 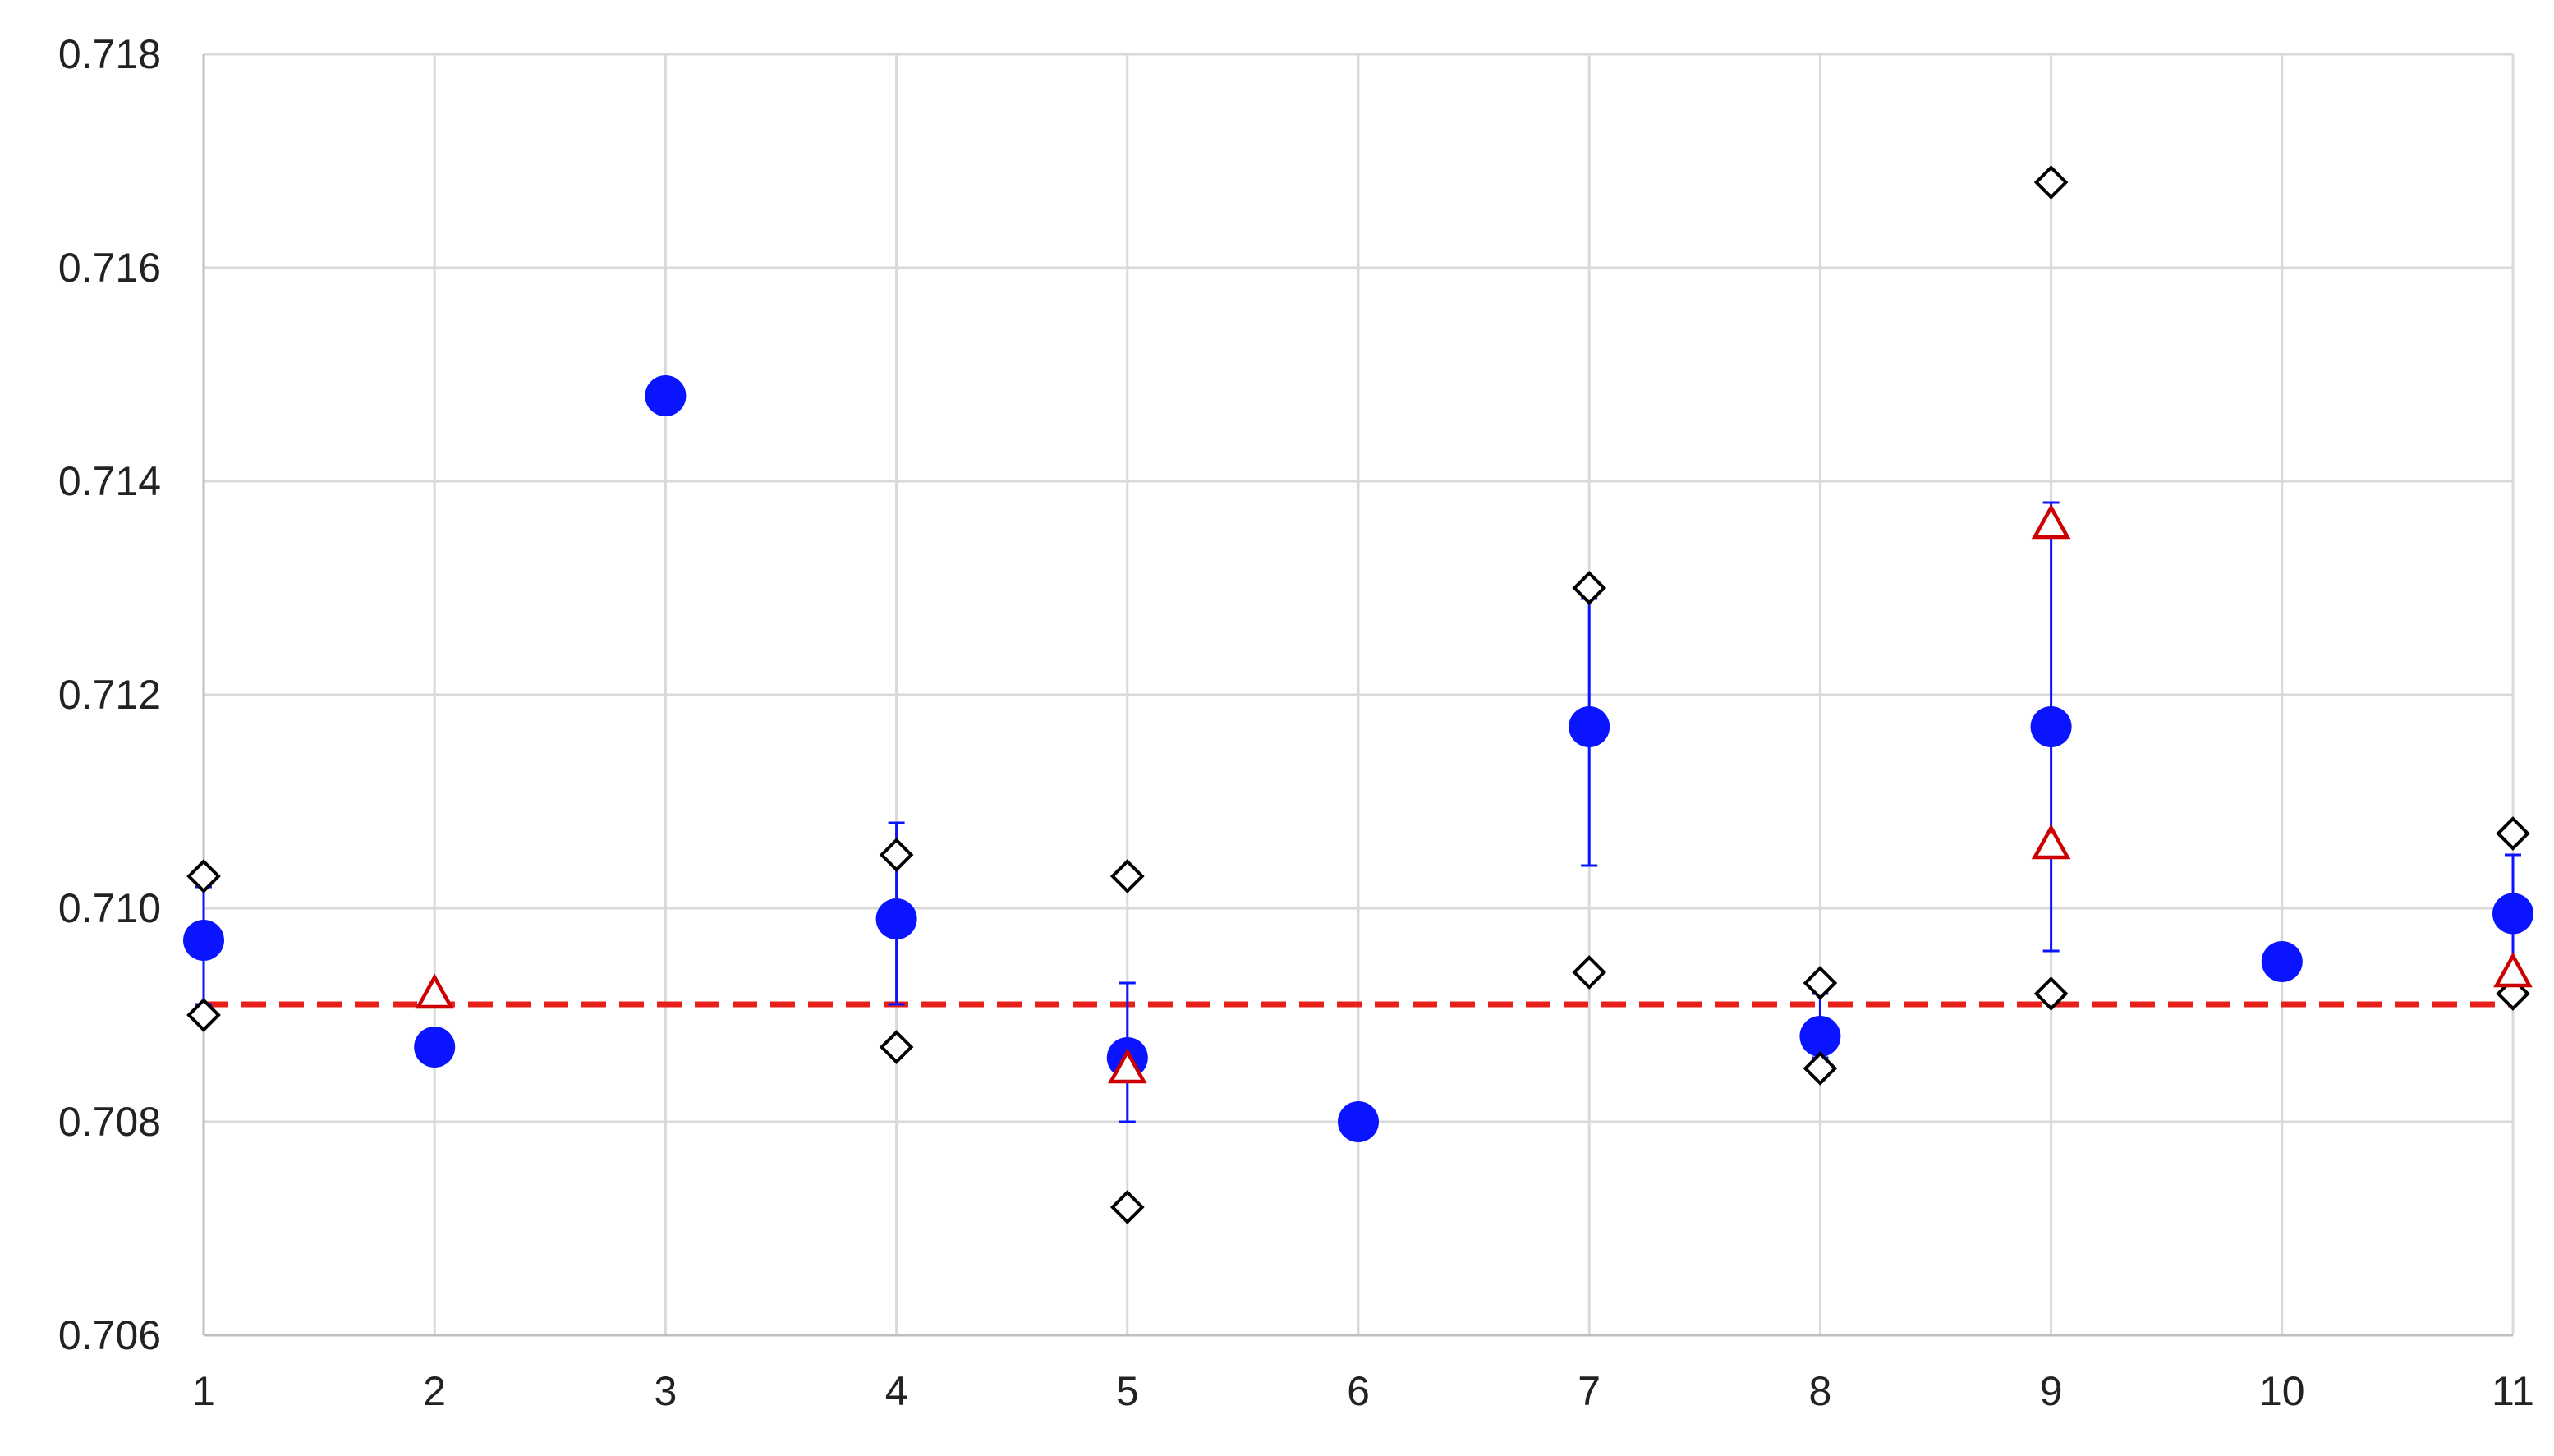 What do you see at coordinates (1589, 1391) in the screenshot?
I see `x-tick-label: 7` at bounding box center [1589, 1391].